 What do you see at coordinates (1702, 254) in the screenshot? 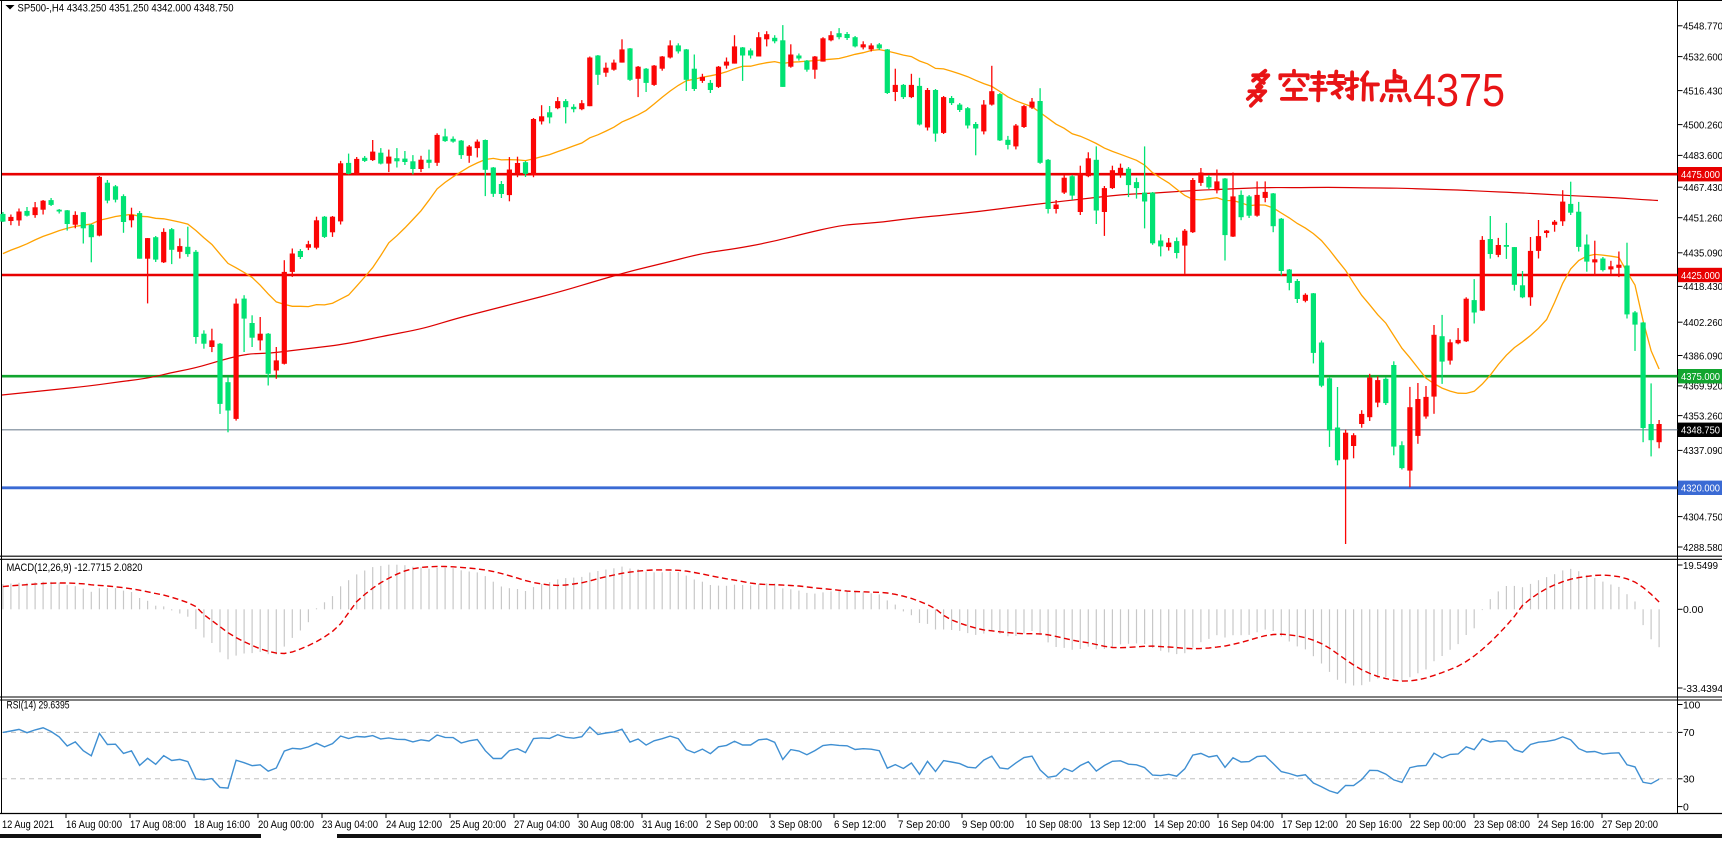
I see `svg-text: 4435.090` at bounding box center [1702, 254].